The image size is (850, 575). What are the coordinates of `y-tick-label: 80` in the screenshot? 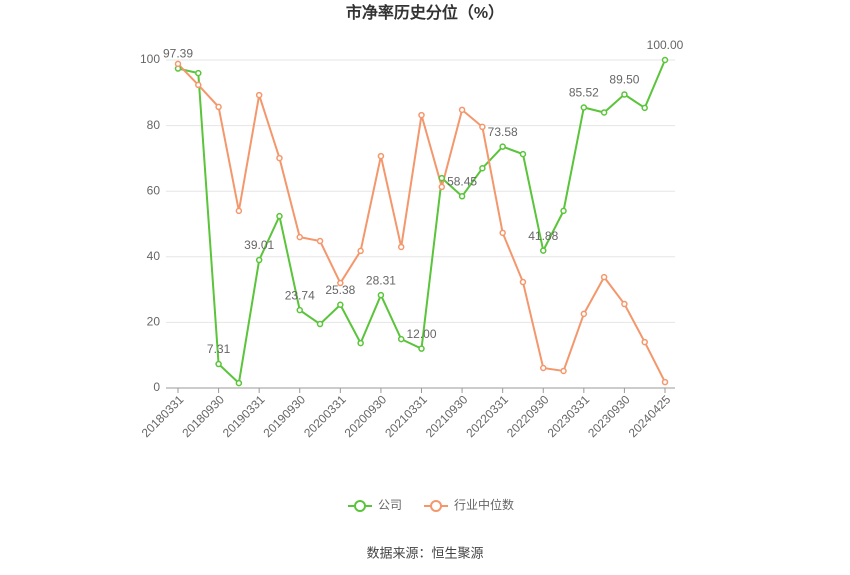 It's located at (154, 125).